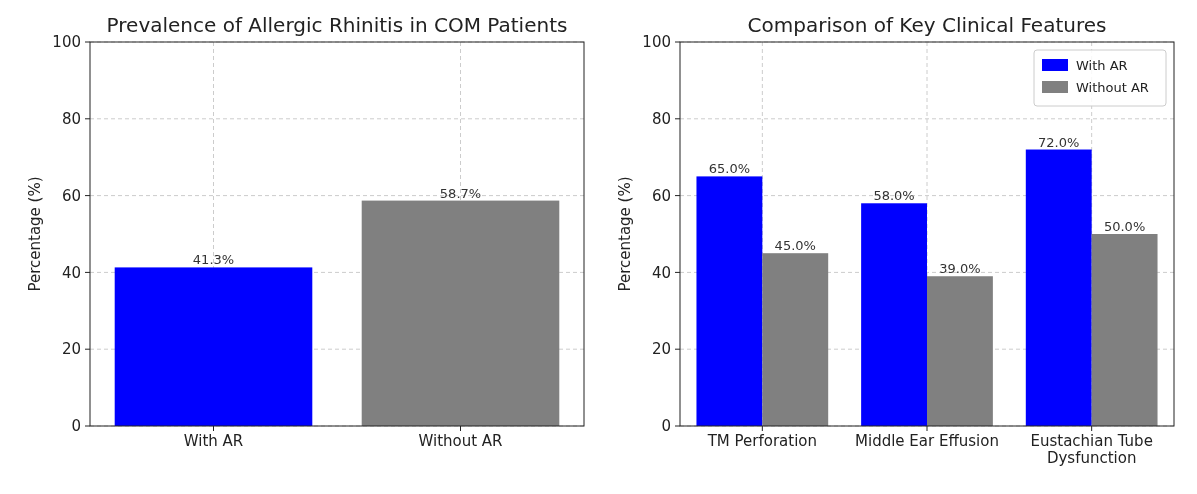 This screenshot has height=494, width=1197. I want to click on data-label: 41.3%, so click(213, 260).